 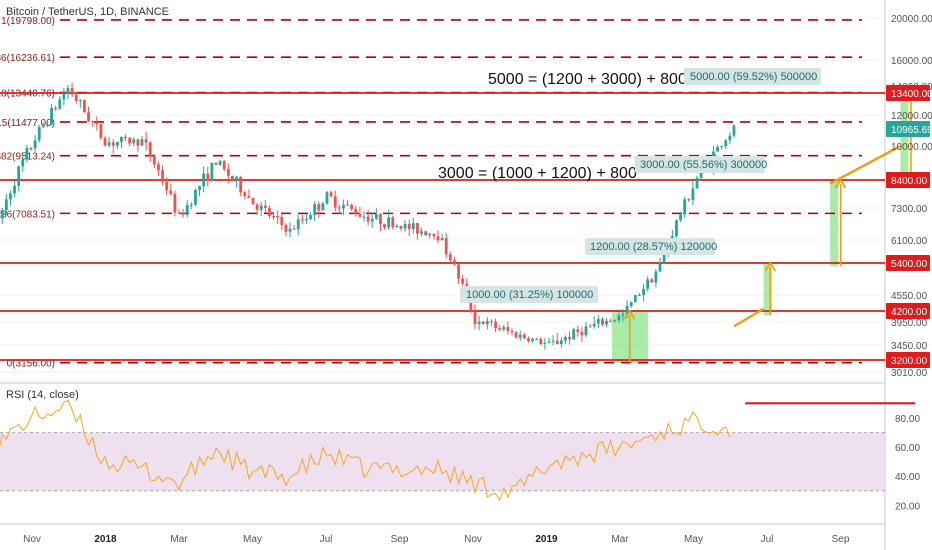 I want to click on trend-line, so click(x=865, y=164).